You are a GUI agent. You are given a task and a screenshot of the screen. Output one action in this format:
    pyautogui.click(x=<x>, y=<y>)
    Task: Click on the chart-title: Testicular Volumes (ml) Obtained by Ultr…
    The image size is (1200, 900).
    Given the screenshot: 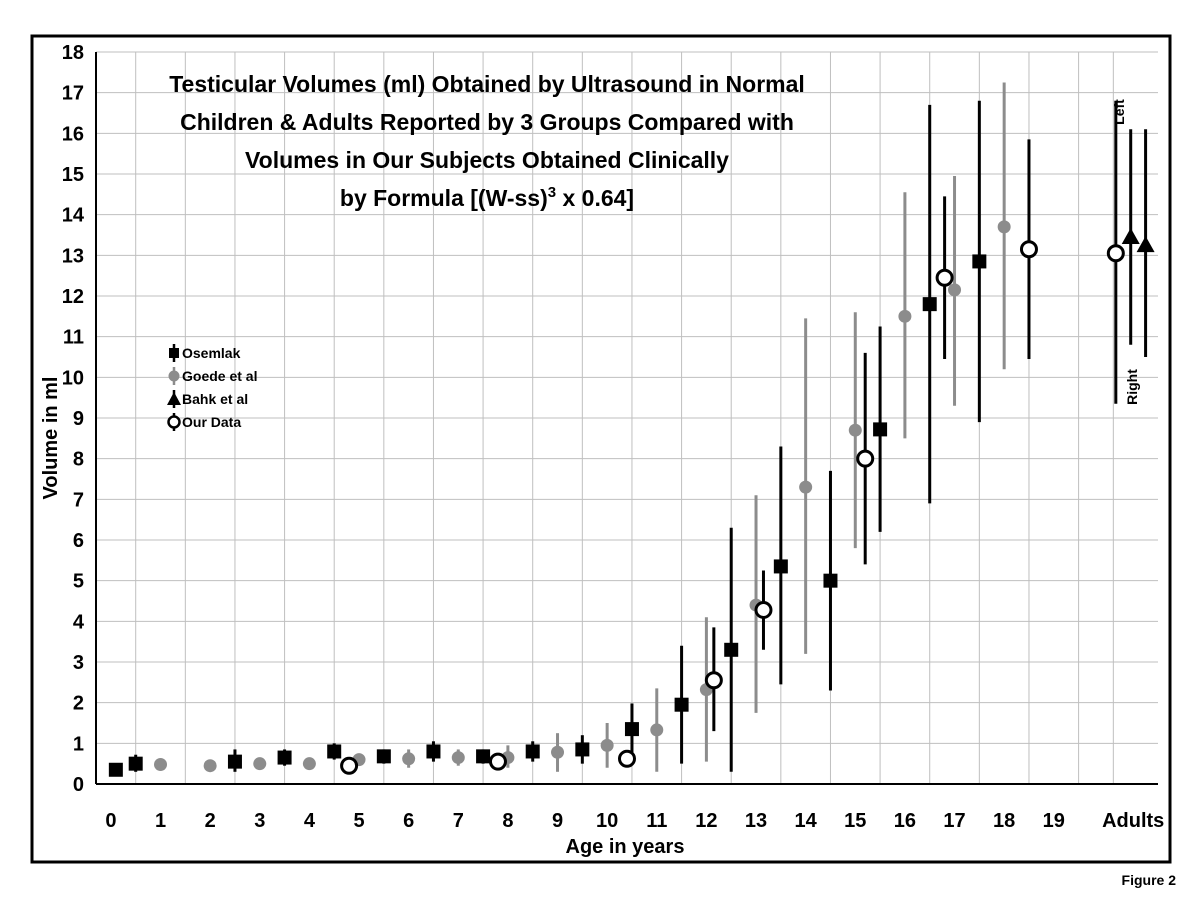 What is the action you would take?
    pyautogui.click(x=487, y=141)
    